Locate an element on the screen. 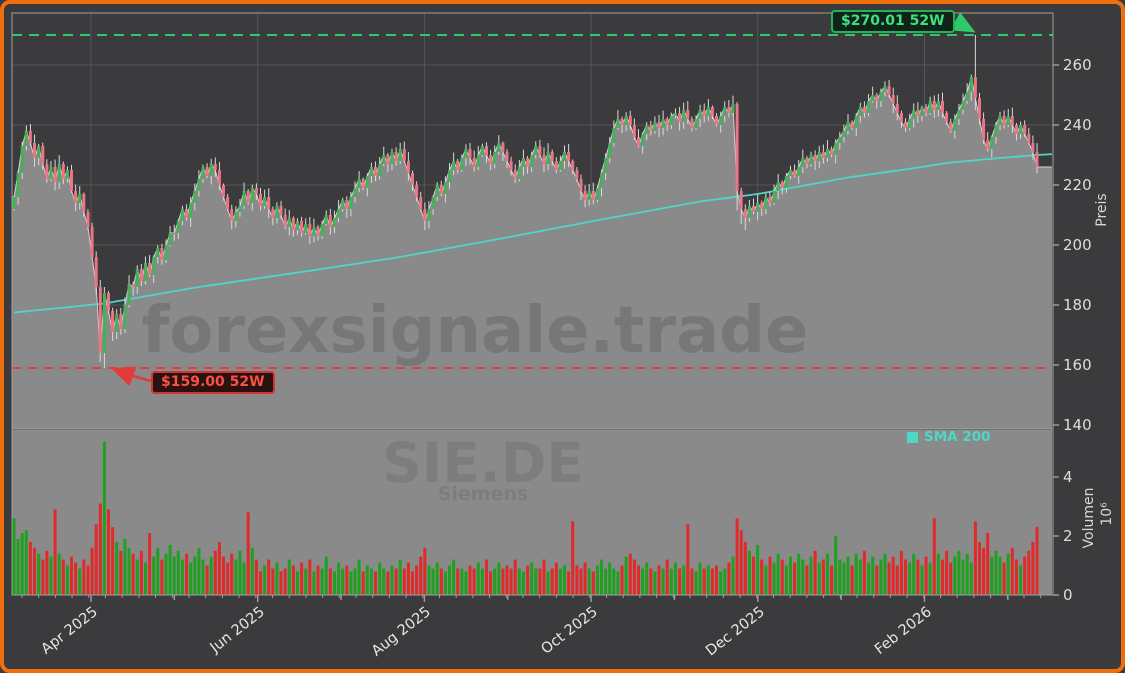  price-tick-label: 260 is located at coordinates (1077, 65).